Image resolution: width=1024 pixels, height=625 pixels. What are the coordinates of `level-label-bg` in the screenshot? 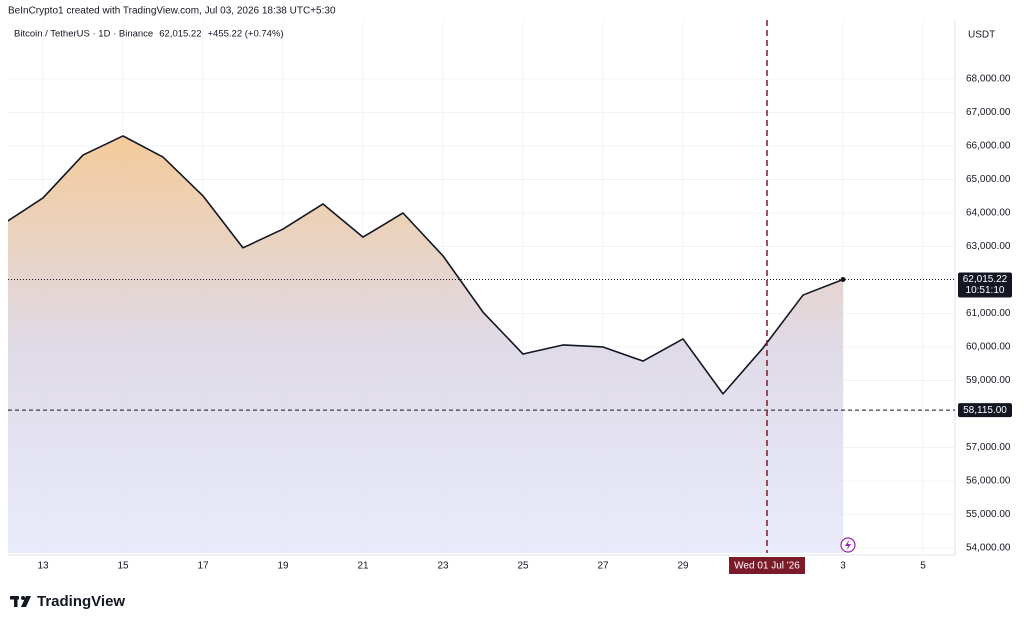 It's located at (985, 410).